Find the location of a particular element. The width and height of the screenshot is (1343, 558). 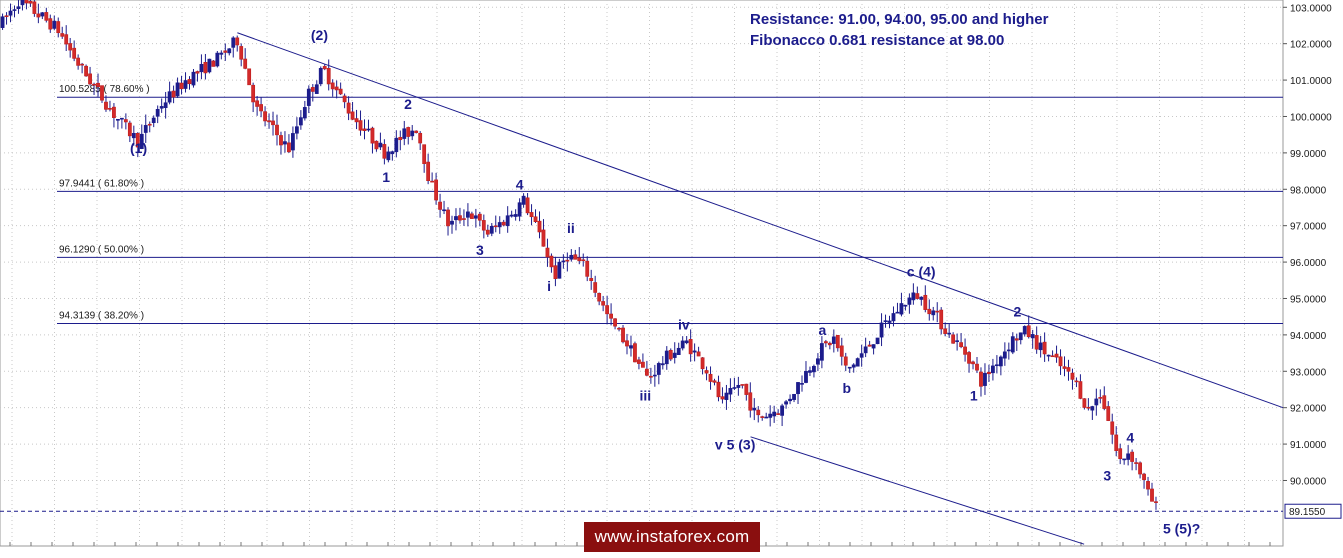

current-price-label: 89.1550 is located at coordinates (1307, 512).